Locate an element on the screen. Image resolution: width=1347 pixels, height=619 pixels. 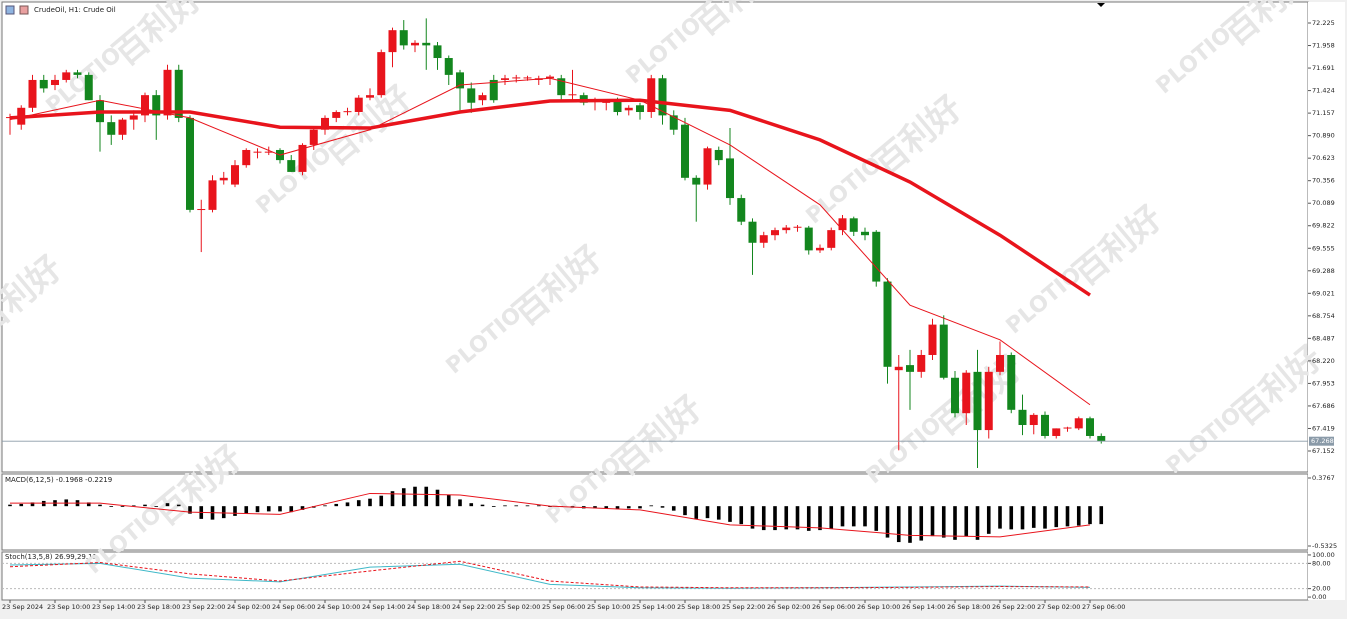
y-tick-label: 20.00 is located at coordinates (1321, 589).